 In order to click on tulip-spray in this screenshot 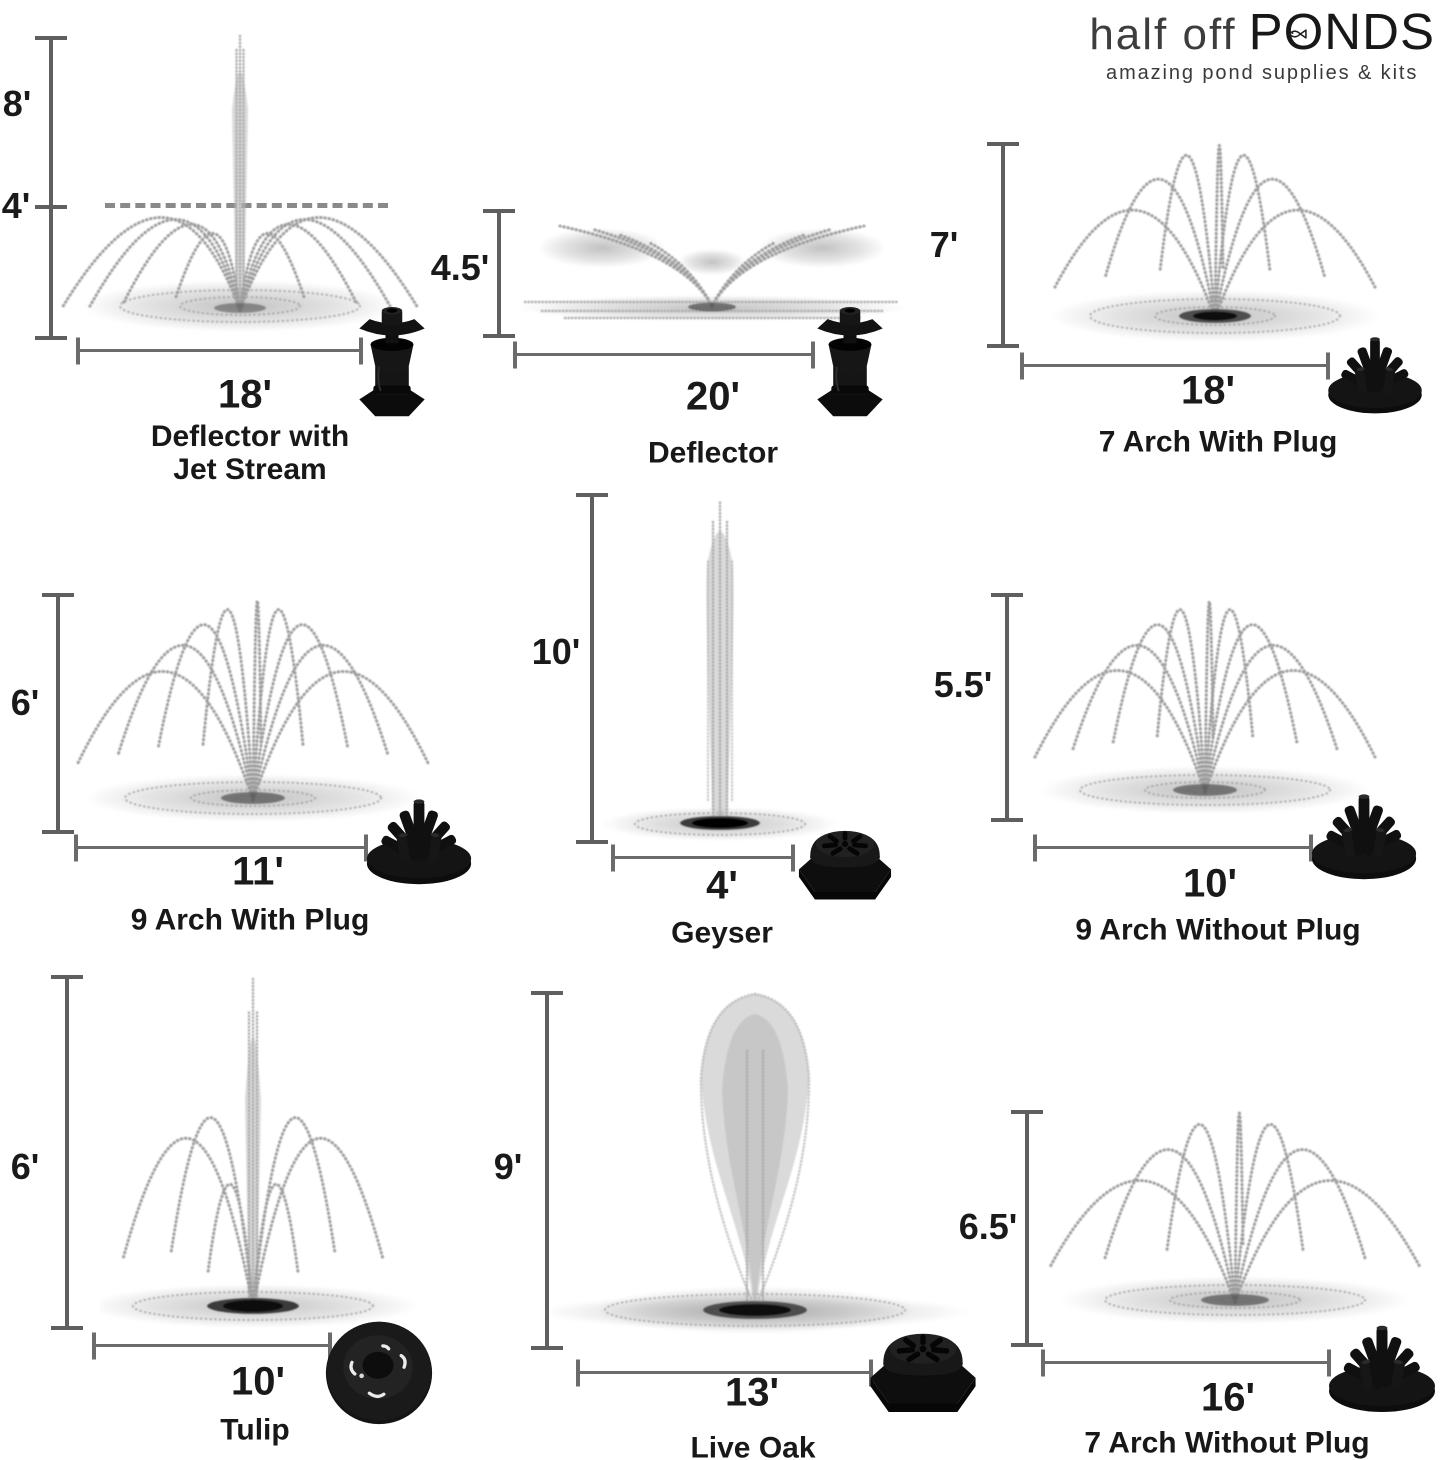, I will do `click(259, 1152)`.